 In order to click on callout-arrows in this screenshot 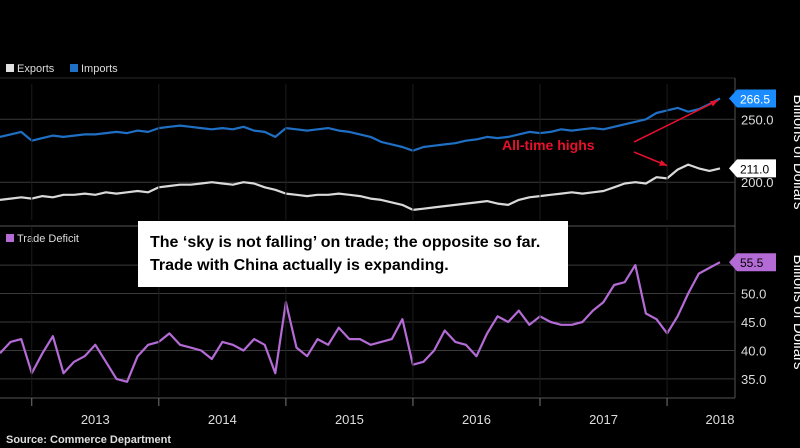, I will do `click(676, 133)`.